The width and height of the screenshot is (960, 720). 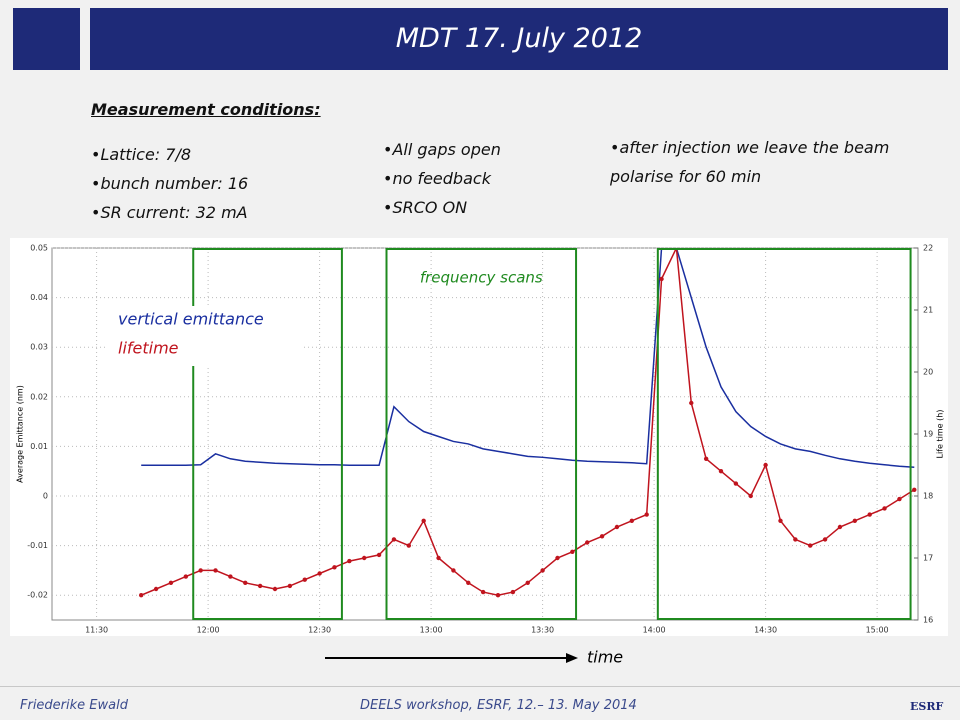 What do you see at coordinates (45, 496) in the screenshot?
I see `y-tick-label: 0` at bounding box center [45, 496].